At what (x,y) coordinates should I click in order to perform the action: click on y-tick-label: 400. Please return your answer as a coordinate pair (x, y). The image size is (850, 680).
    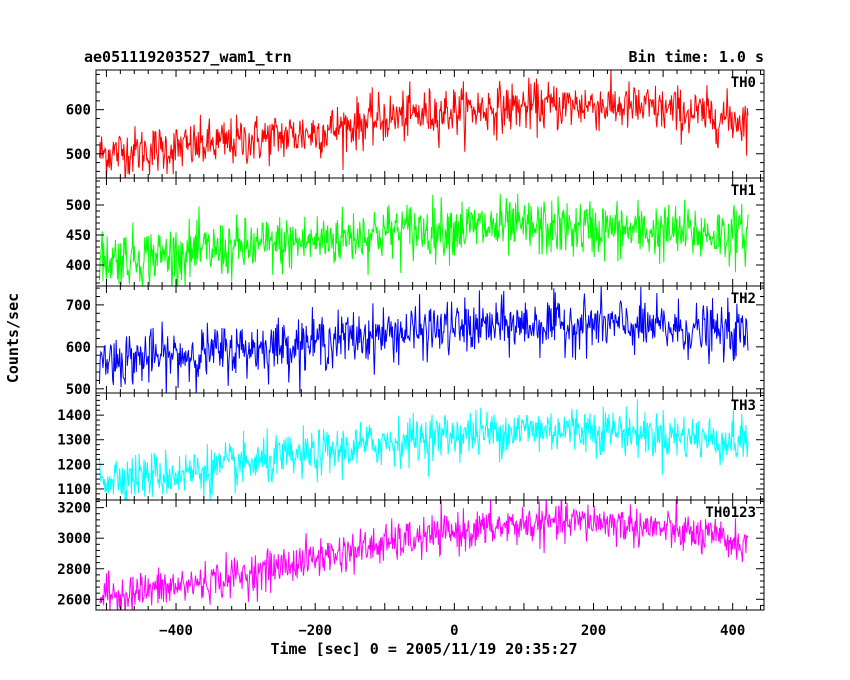
    Looking at the image, I should click on (78, 266).